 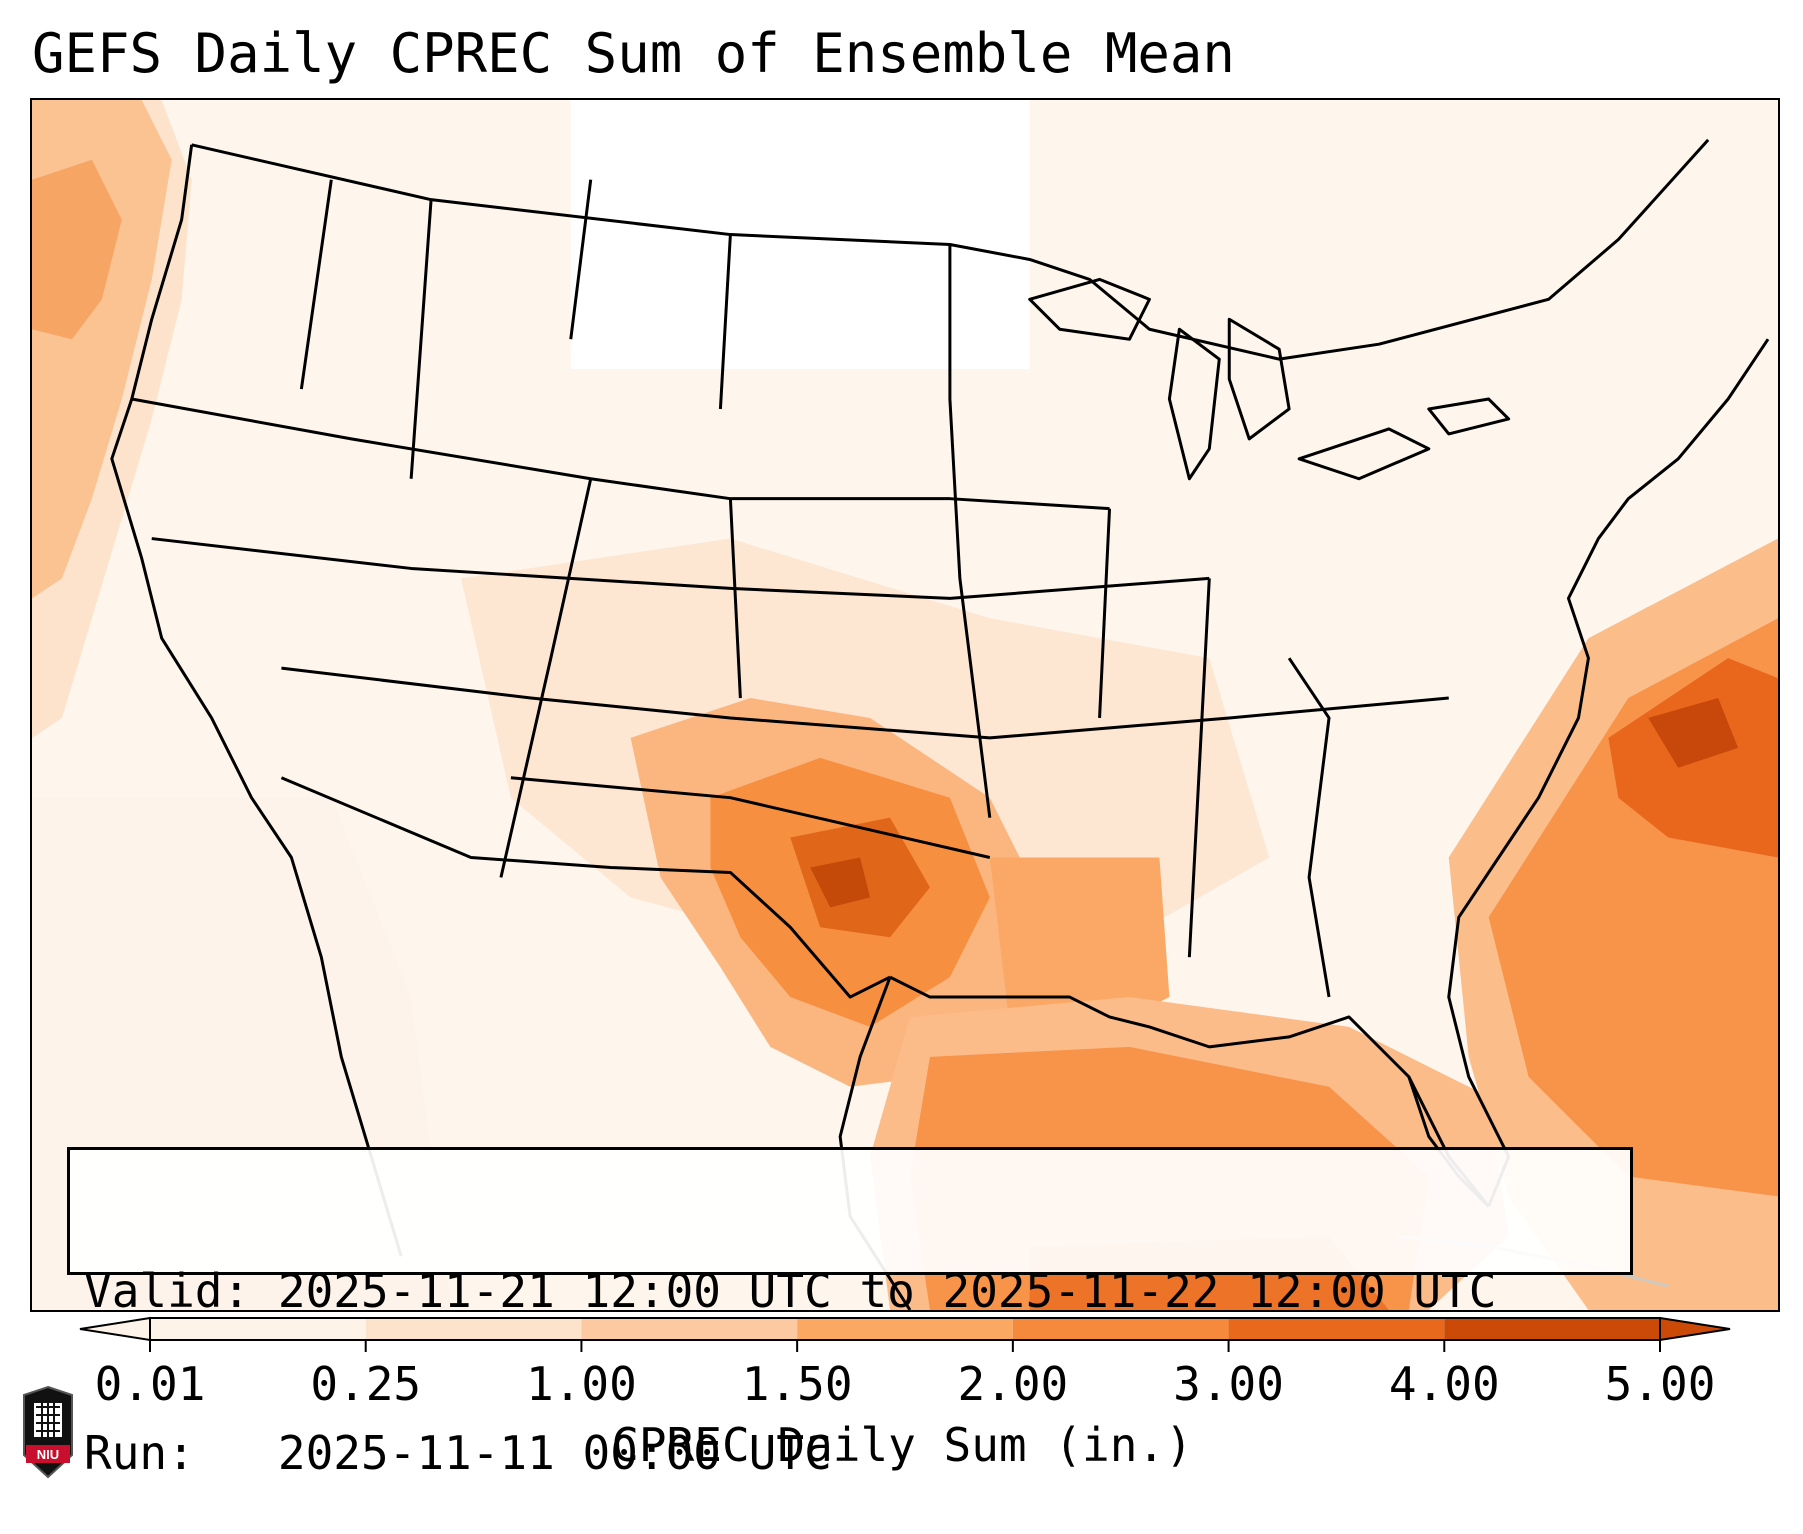 What do you see at coordinates (840, 882) in the screenshot?
I see `texas-max` at bounding box center [840, 882].